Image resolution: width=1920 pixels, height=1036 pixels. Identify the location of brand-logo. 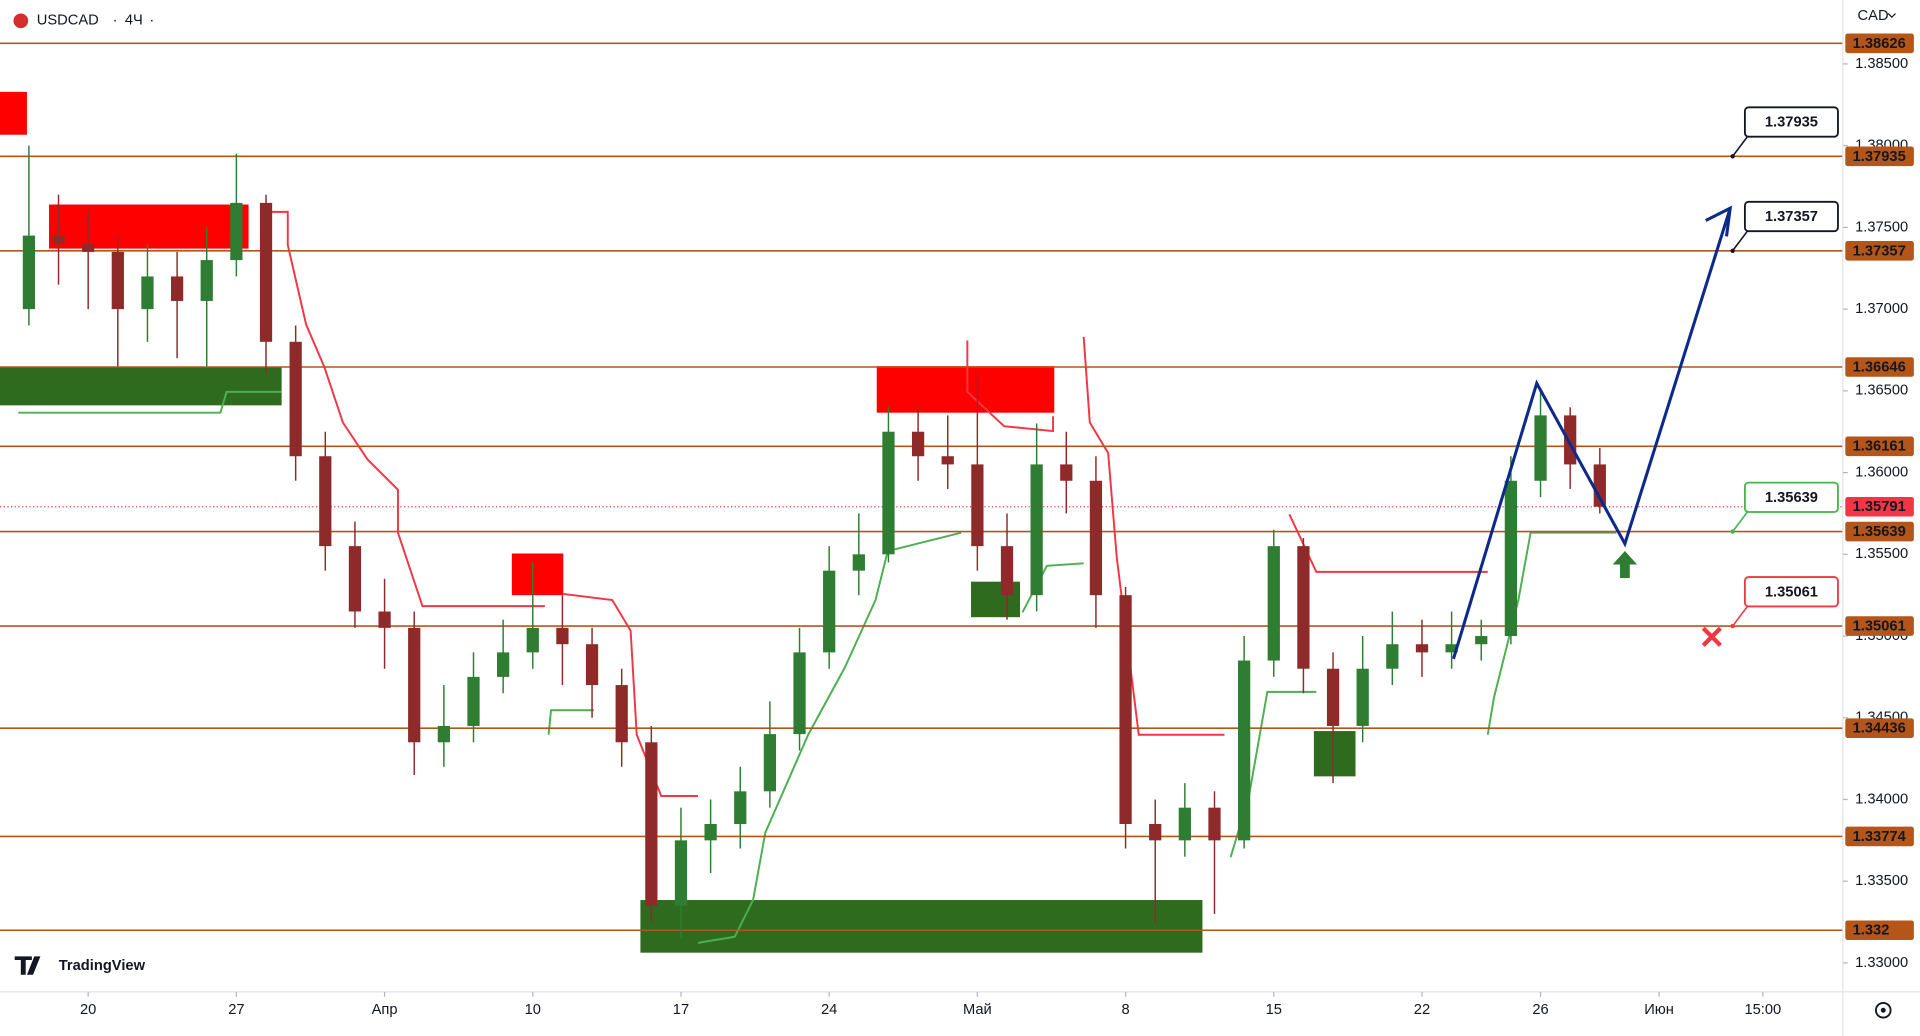
(27, 965).